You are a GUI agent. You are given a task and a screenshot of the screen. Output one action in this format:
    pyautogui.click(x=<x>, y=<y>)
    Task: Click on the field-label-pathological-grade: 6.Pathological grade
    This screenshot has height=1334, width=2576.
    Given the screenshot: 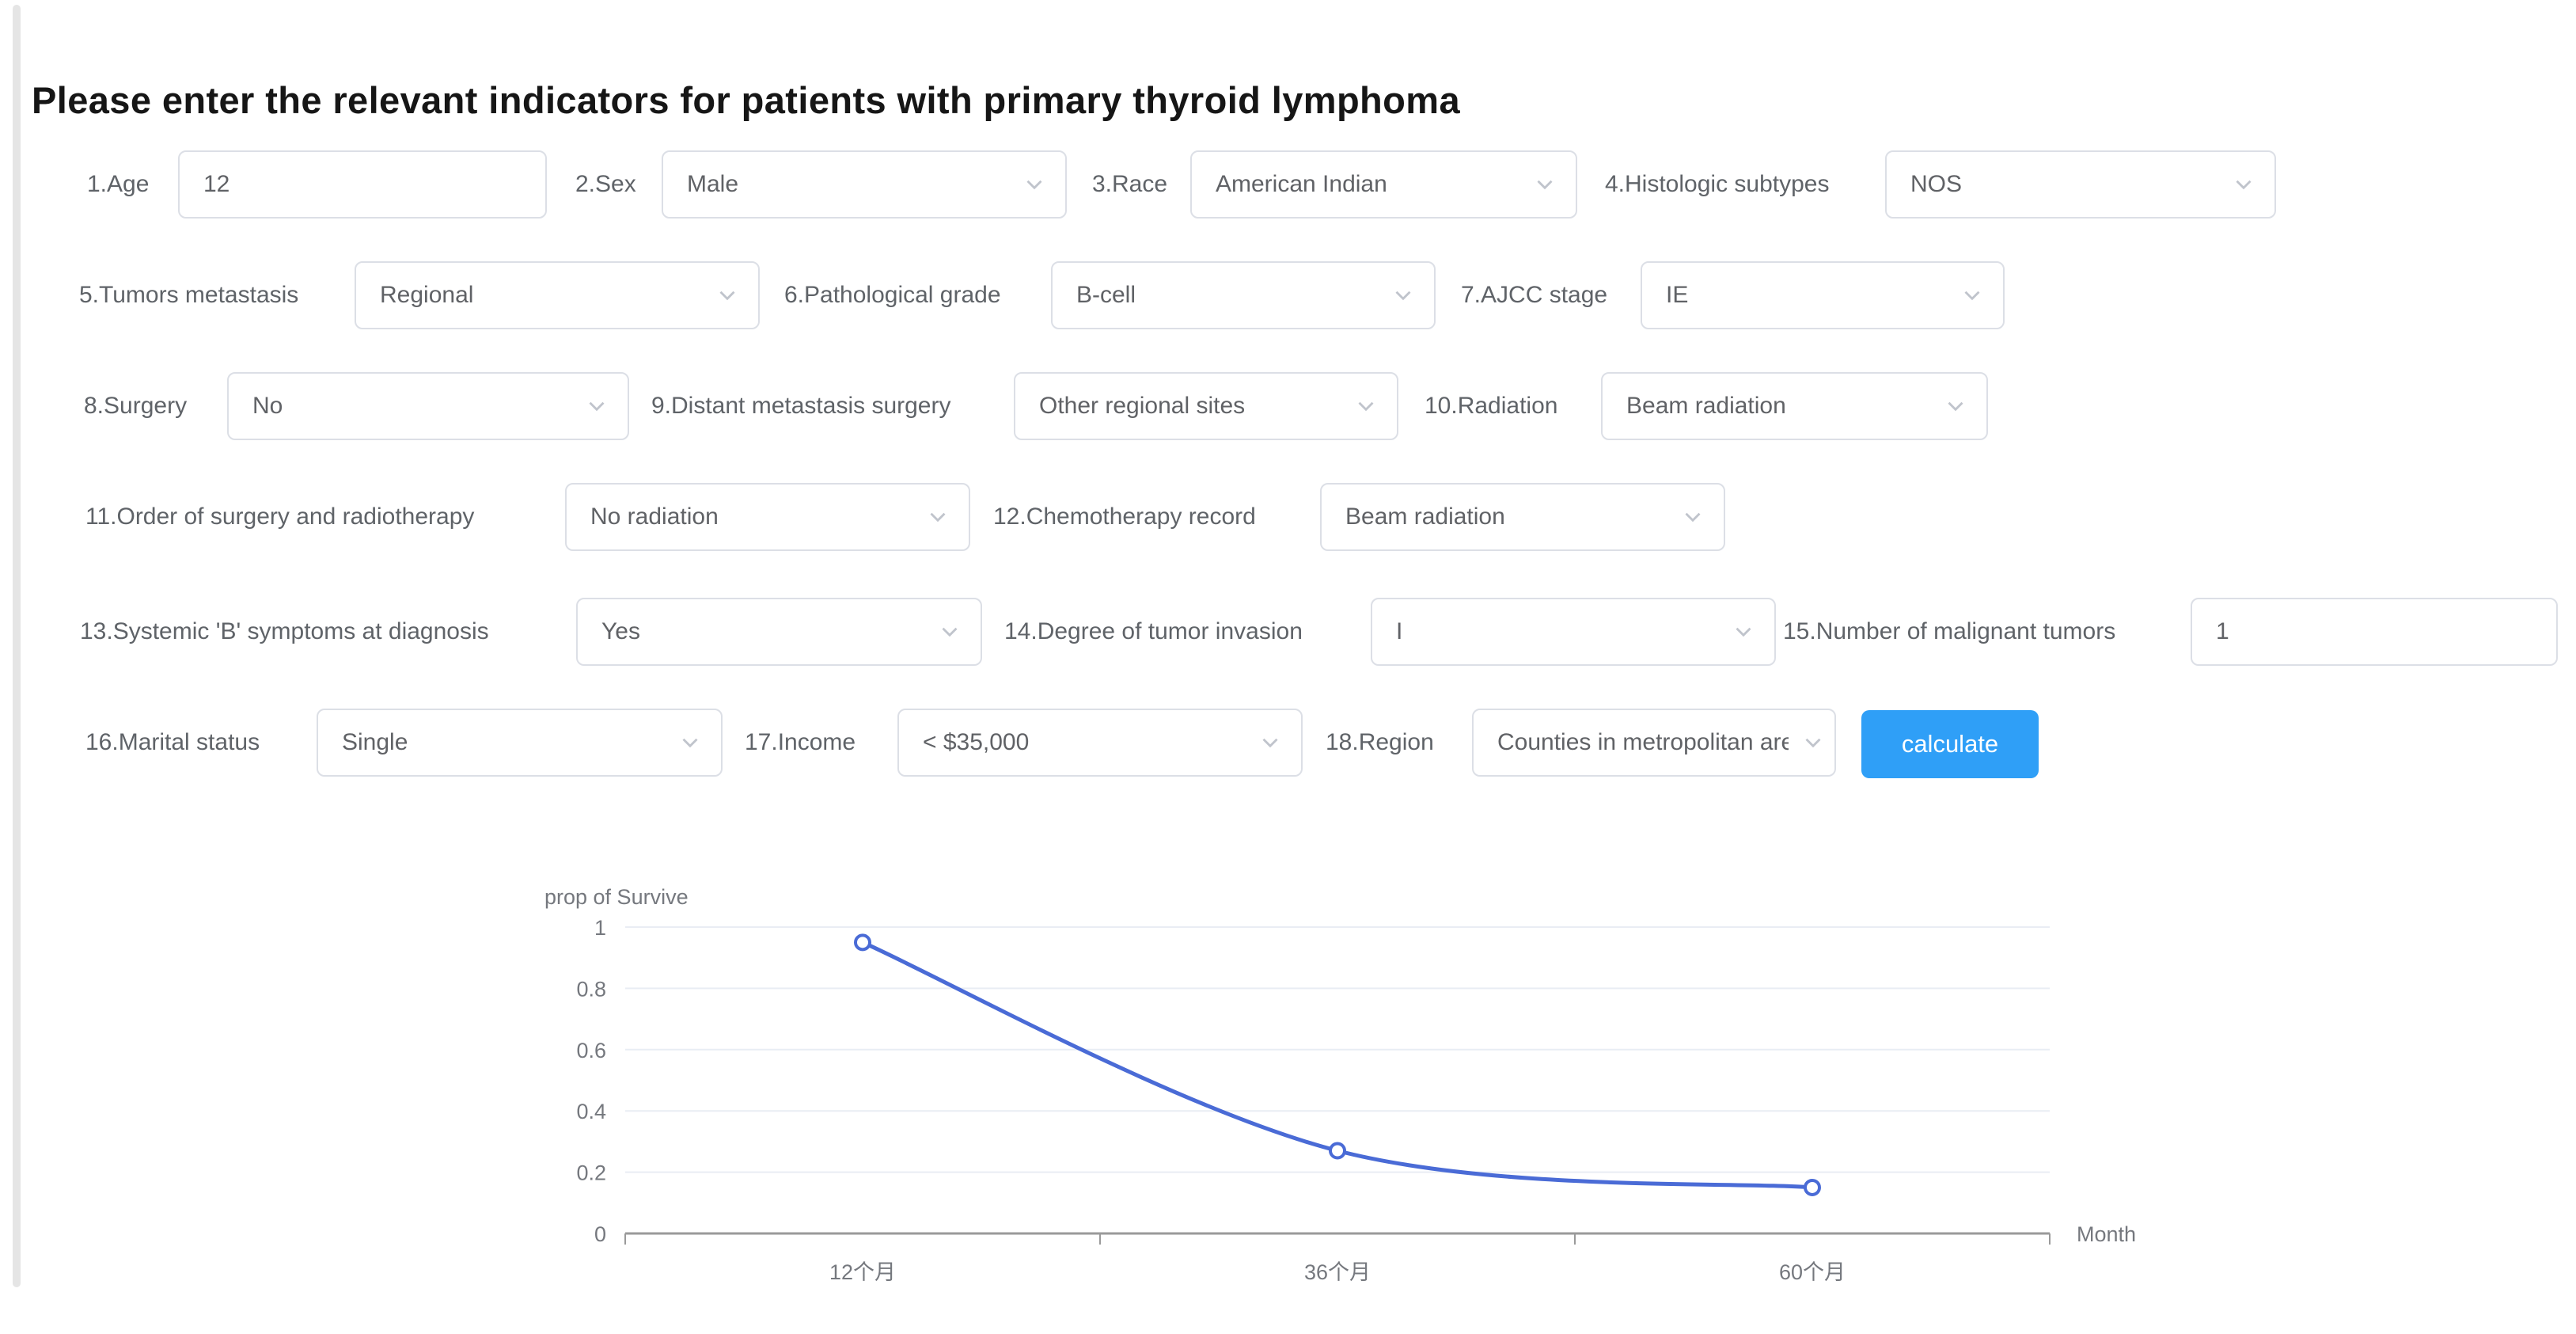 What is the action you would take?
    pyautogui.click(x=892, y=295)
    